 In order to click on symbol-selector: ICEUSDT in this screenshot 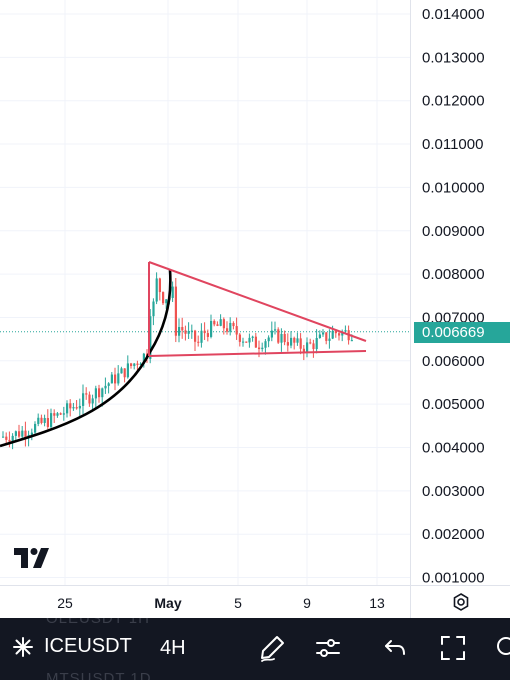, I will do `click(72, 646)`.